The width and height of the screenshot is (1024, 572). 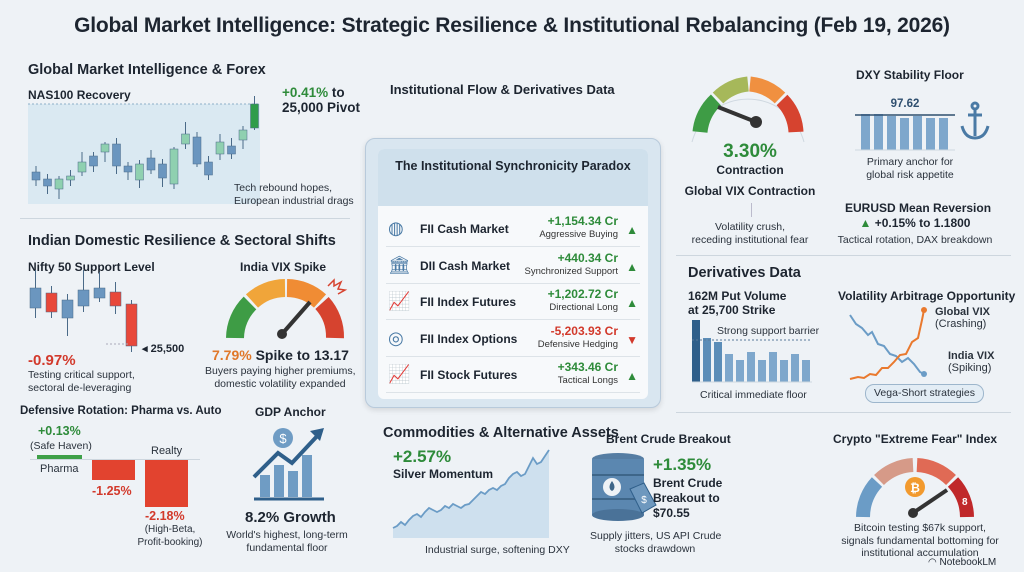 I want to click on globe-icon: ◍, so click(x=396, y=228).